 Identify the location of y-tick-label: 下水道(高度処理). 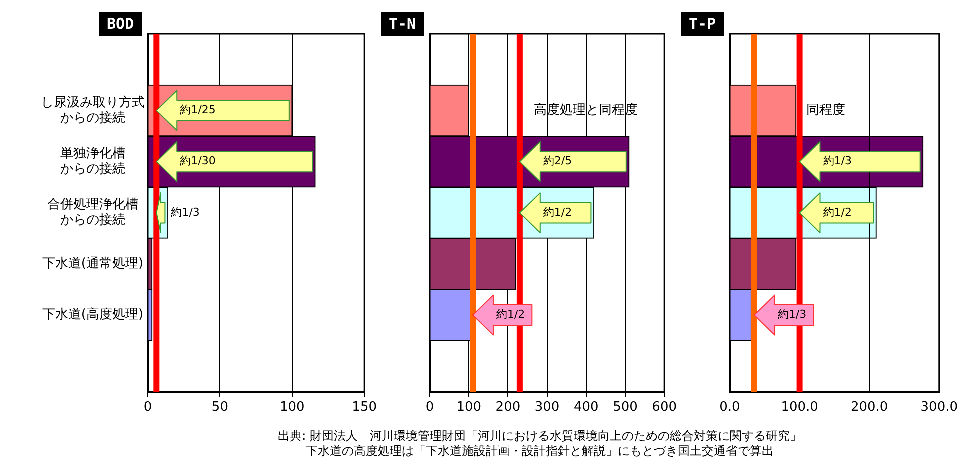
(93, 314).